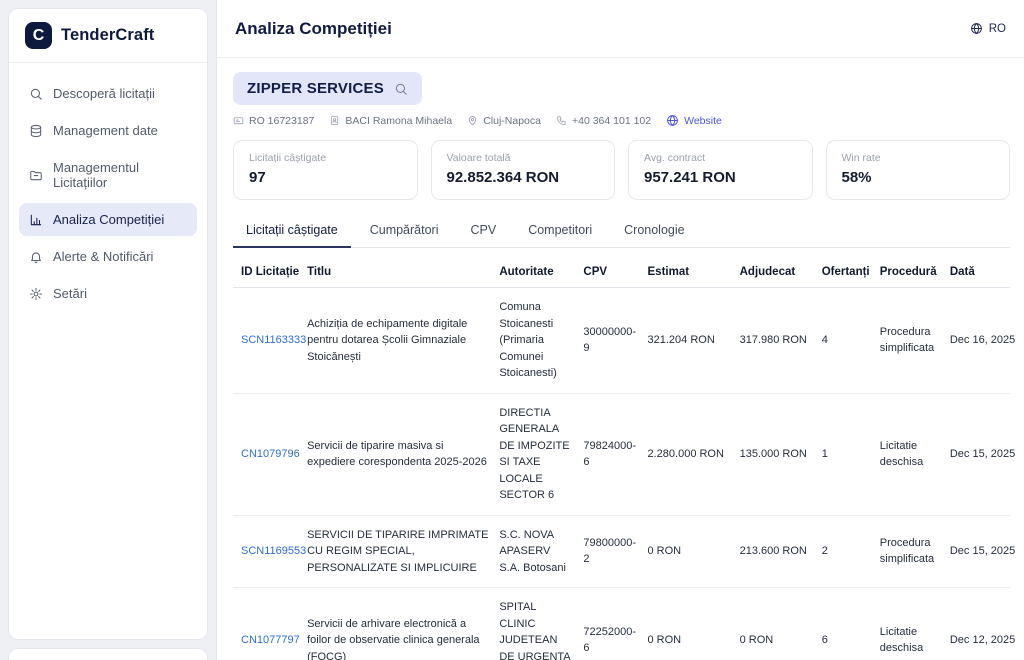 The height and width of the screenshot is (660, 1024). I want to click on company-meta-1: BACI Ramona Mihaela, so click(390, 121).